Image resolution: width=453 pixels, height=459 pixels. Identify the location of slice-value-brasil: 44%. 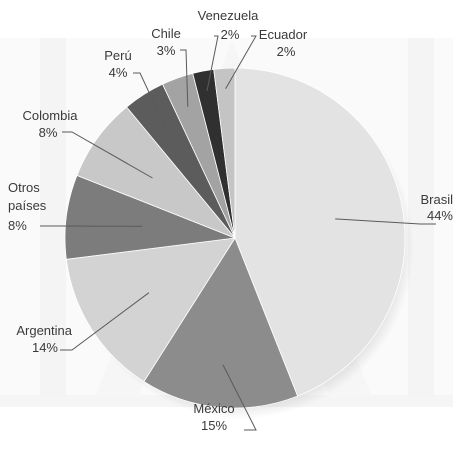
(440, 215).